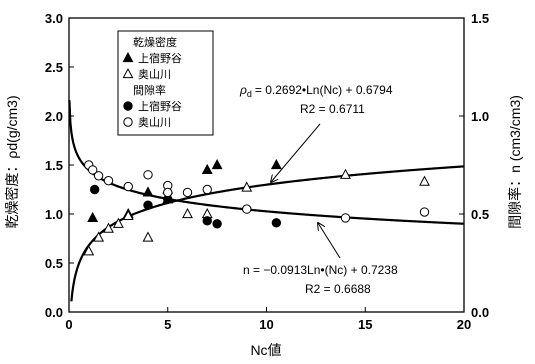 The width and height of the screenshot is (535, 364). I want to click on porosity-fit-equation: n = −0.0913Ln•(Nc) + 0.7238, so click(320, 270).